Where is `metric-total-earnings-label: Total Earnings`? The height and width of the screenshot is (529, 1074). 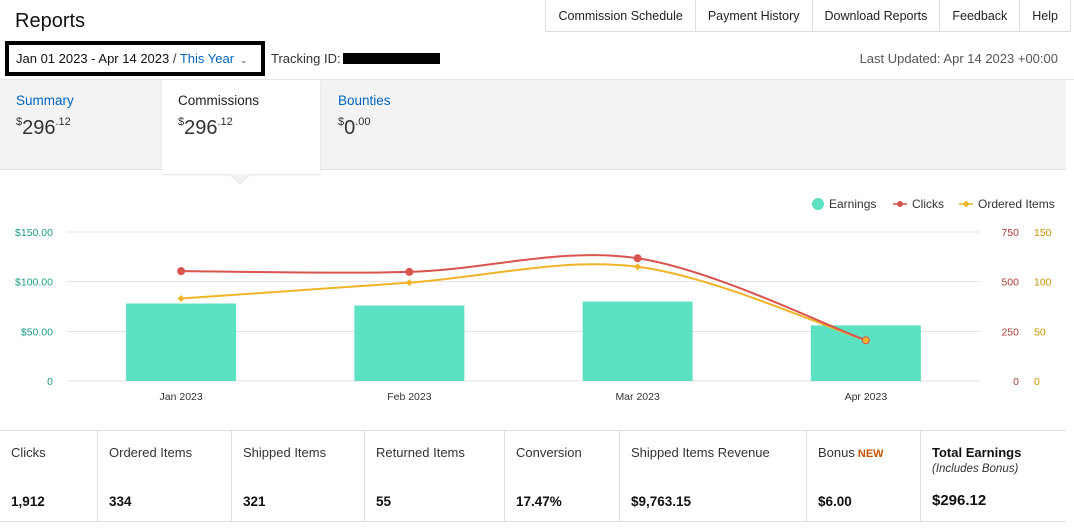 metric-total-earnings-label: Total Earnings is located at coordinates (977, 452).